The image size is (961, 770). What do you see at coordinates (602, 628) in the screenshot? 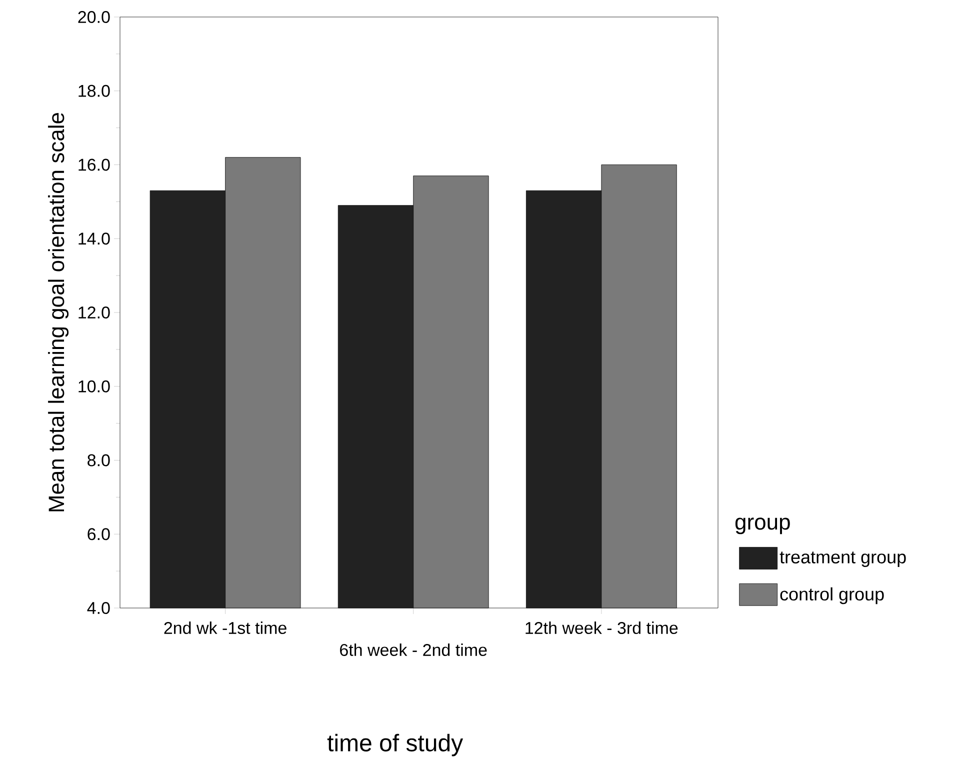
I see `x-tick-label: 12th week - 3rd time` at bounding box center [602, 628].